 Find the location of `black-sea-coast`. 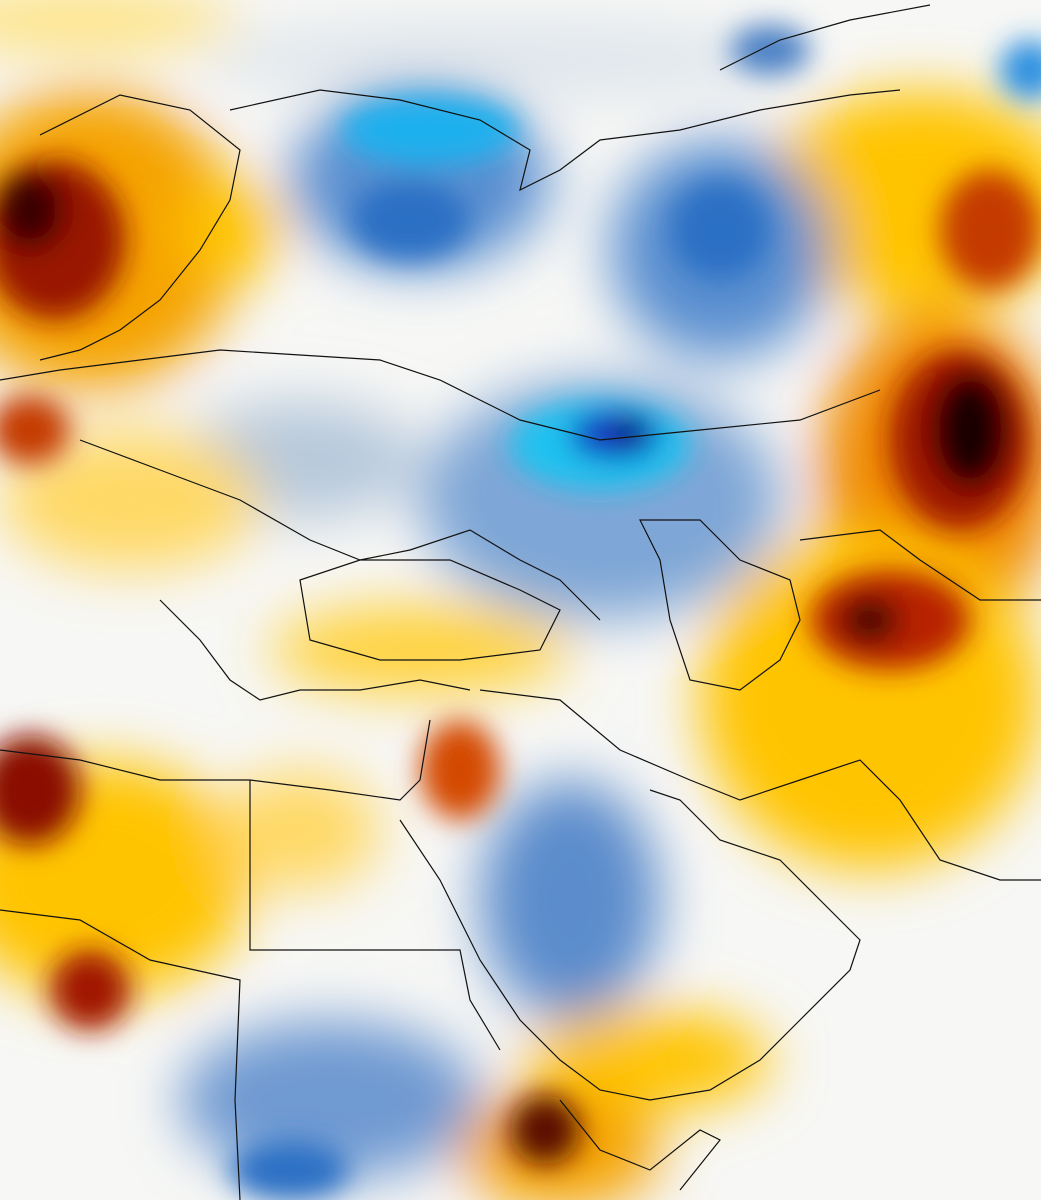

black-sea-coast is located at coordinates (430, 610).